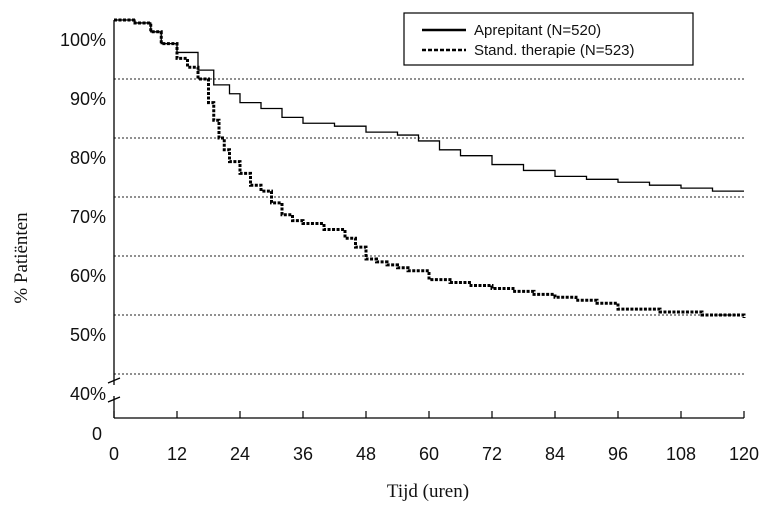 The image size is (765, 506). Describe the element at coordinates (21, 258) in the screenshot. I see `y-axis-title: % Patiënten` at that location.